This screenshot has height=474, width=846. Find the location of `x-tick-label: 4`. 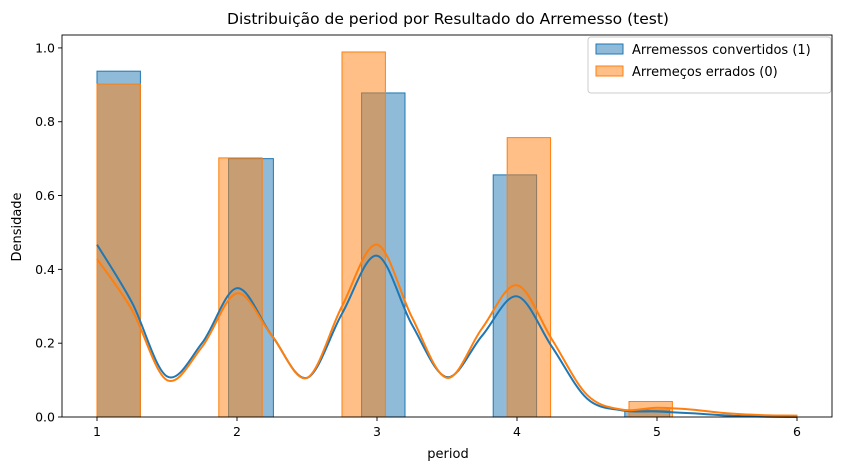

x-tick-label: 4 is located at coordinates (517, 431).